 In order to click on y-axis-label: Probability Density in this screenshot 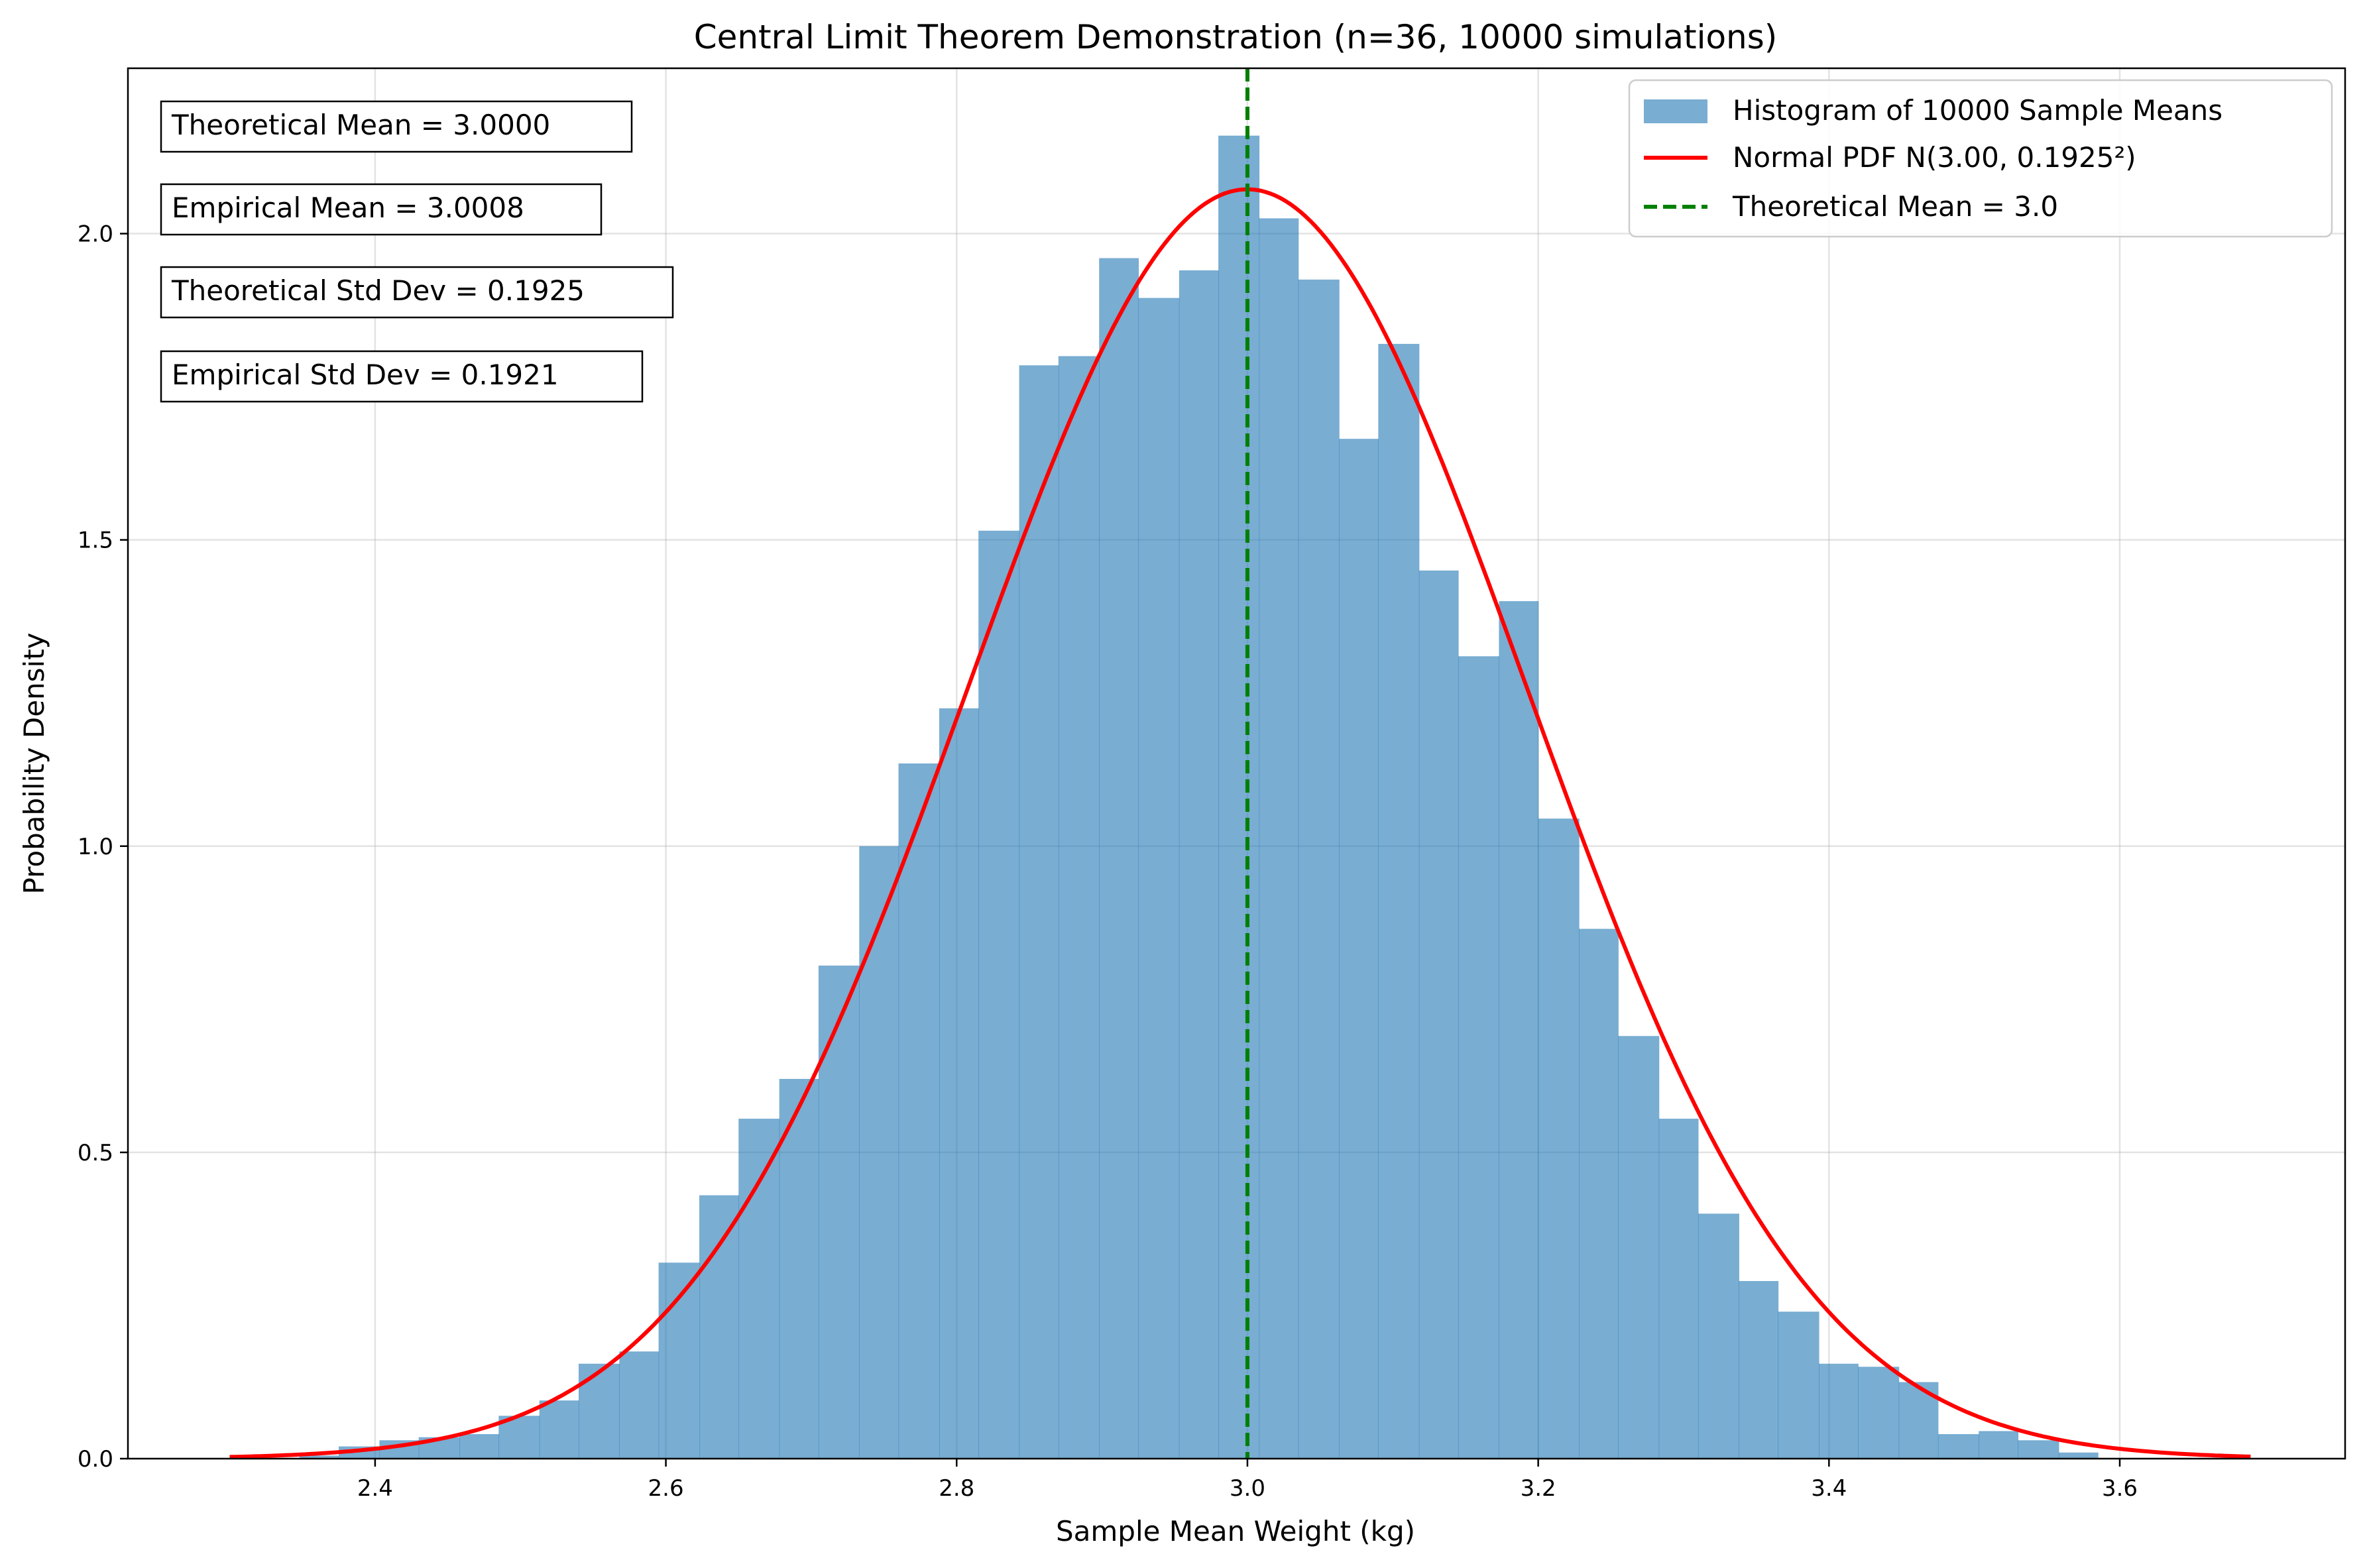, I will do `click(34, 763)`.